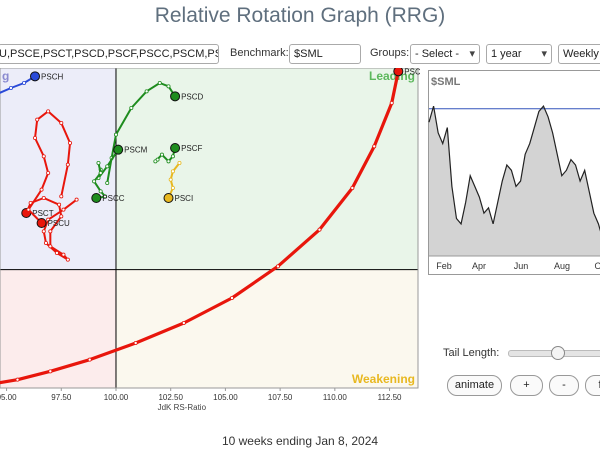 The height and width of the screenshot is (450, 600). Describe the element at coordinates (514, 181) in the screenshot. I see `mini-chart-area` at that location.